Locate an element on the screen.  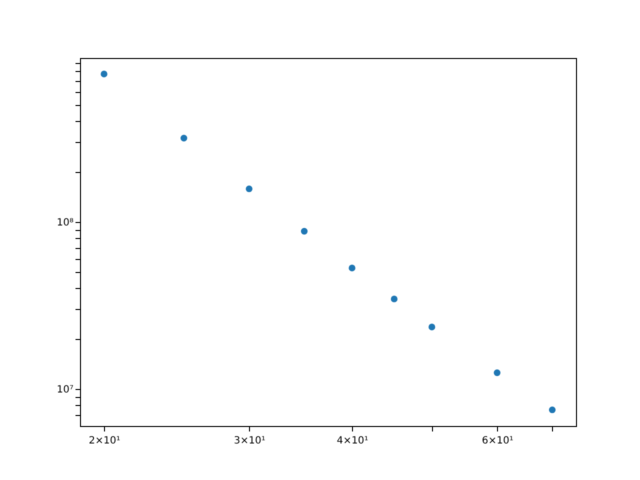
x-tick-label: 3×10¹ is located at coordinates (250, 441).